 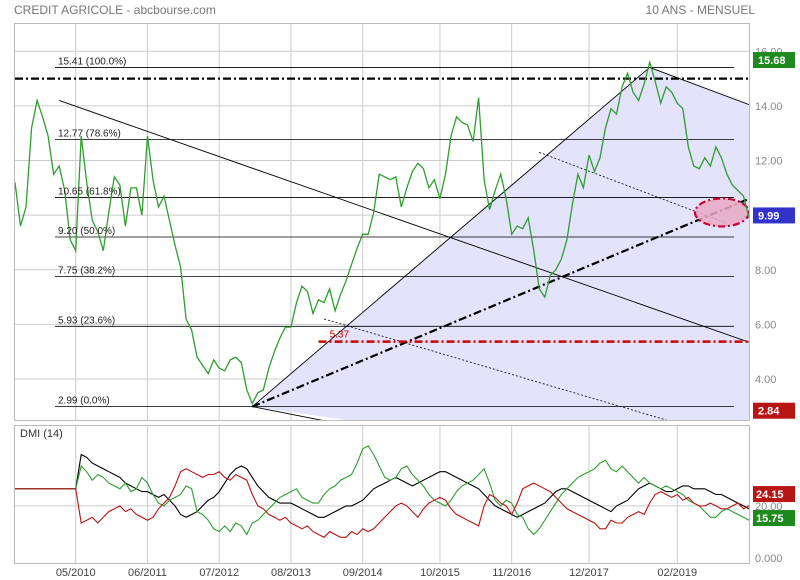 I want to click on fib-level-label: 2.99 (0.0%), so click(x=84, y=401).